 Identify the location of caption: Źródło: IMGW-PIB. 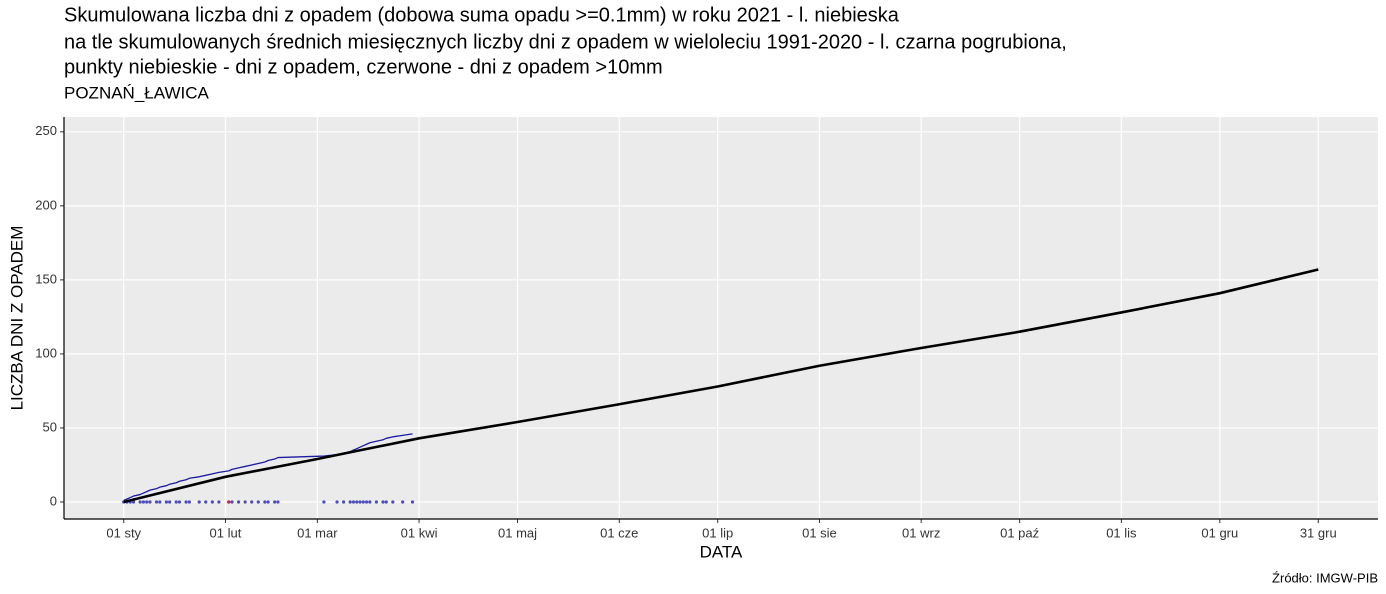
(1325, 577).